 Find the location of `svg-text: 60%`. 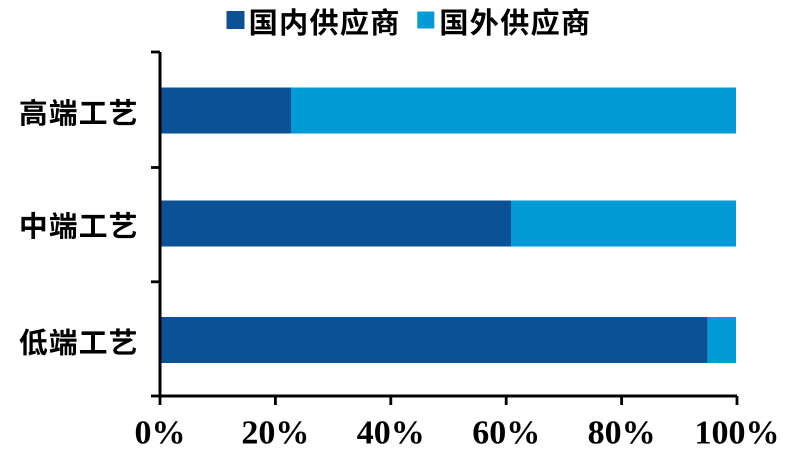

svg-text: 60% is located at coordinates (506, 433).